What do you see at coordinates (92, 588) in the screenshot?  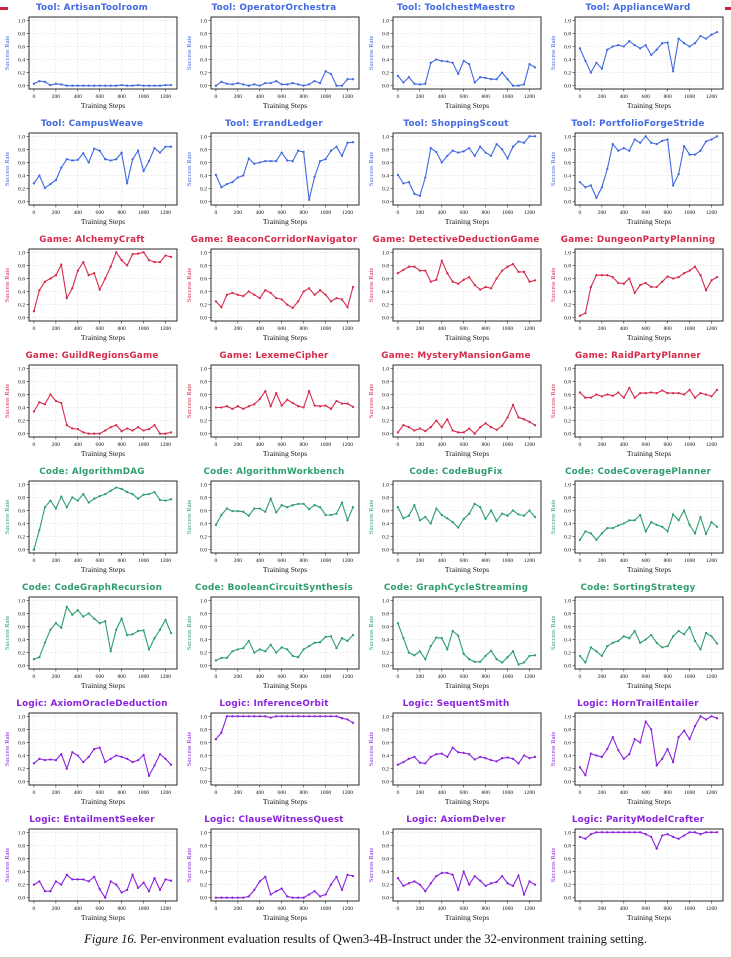 I see `chart-title: Code: CodeGraphRecursion` at bounding box center [92, 588].